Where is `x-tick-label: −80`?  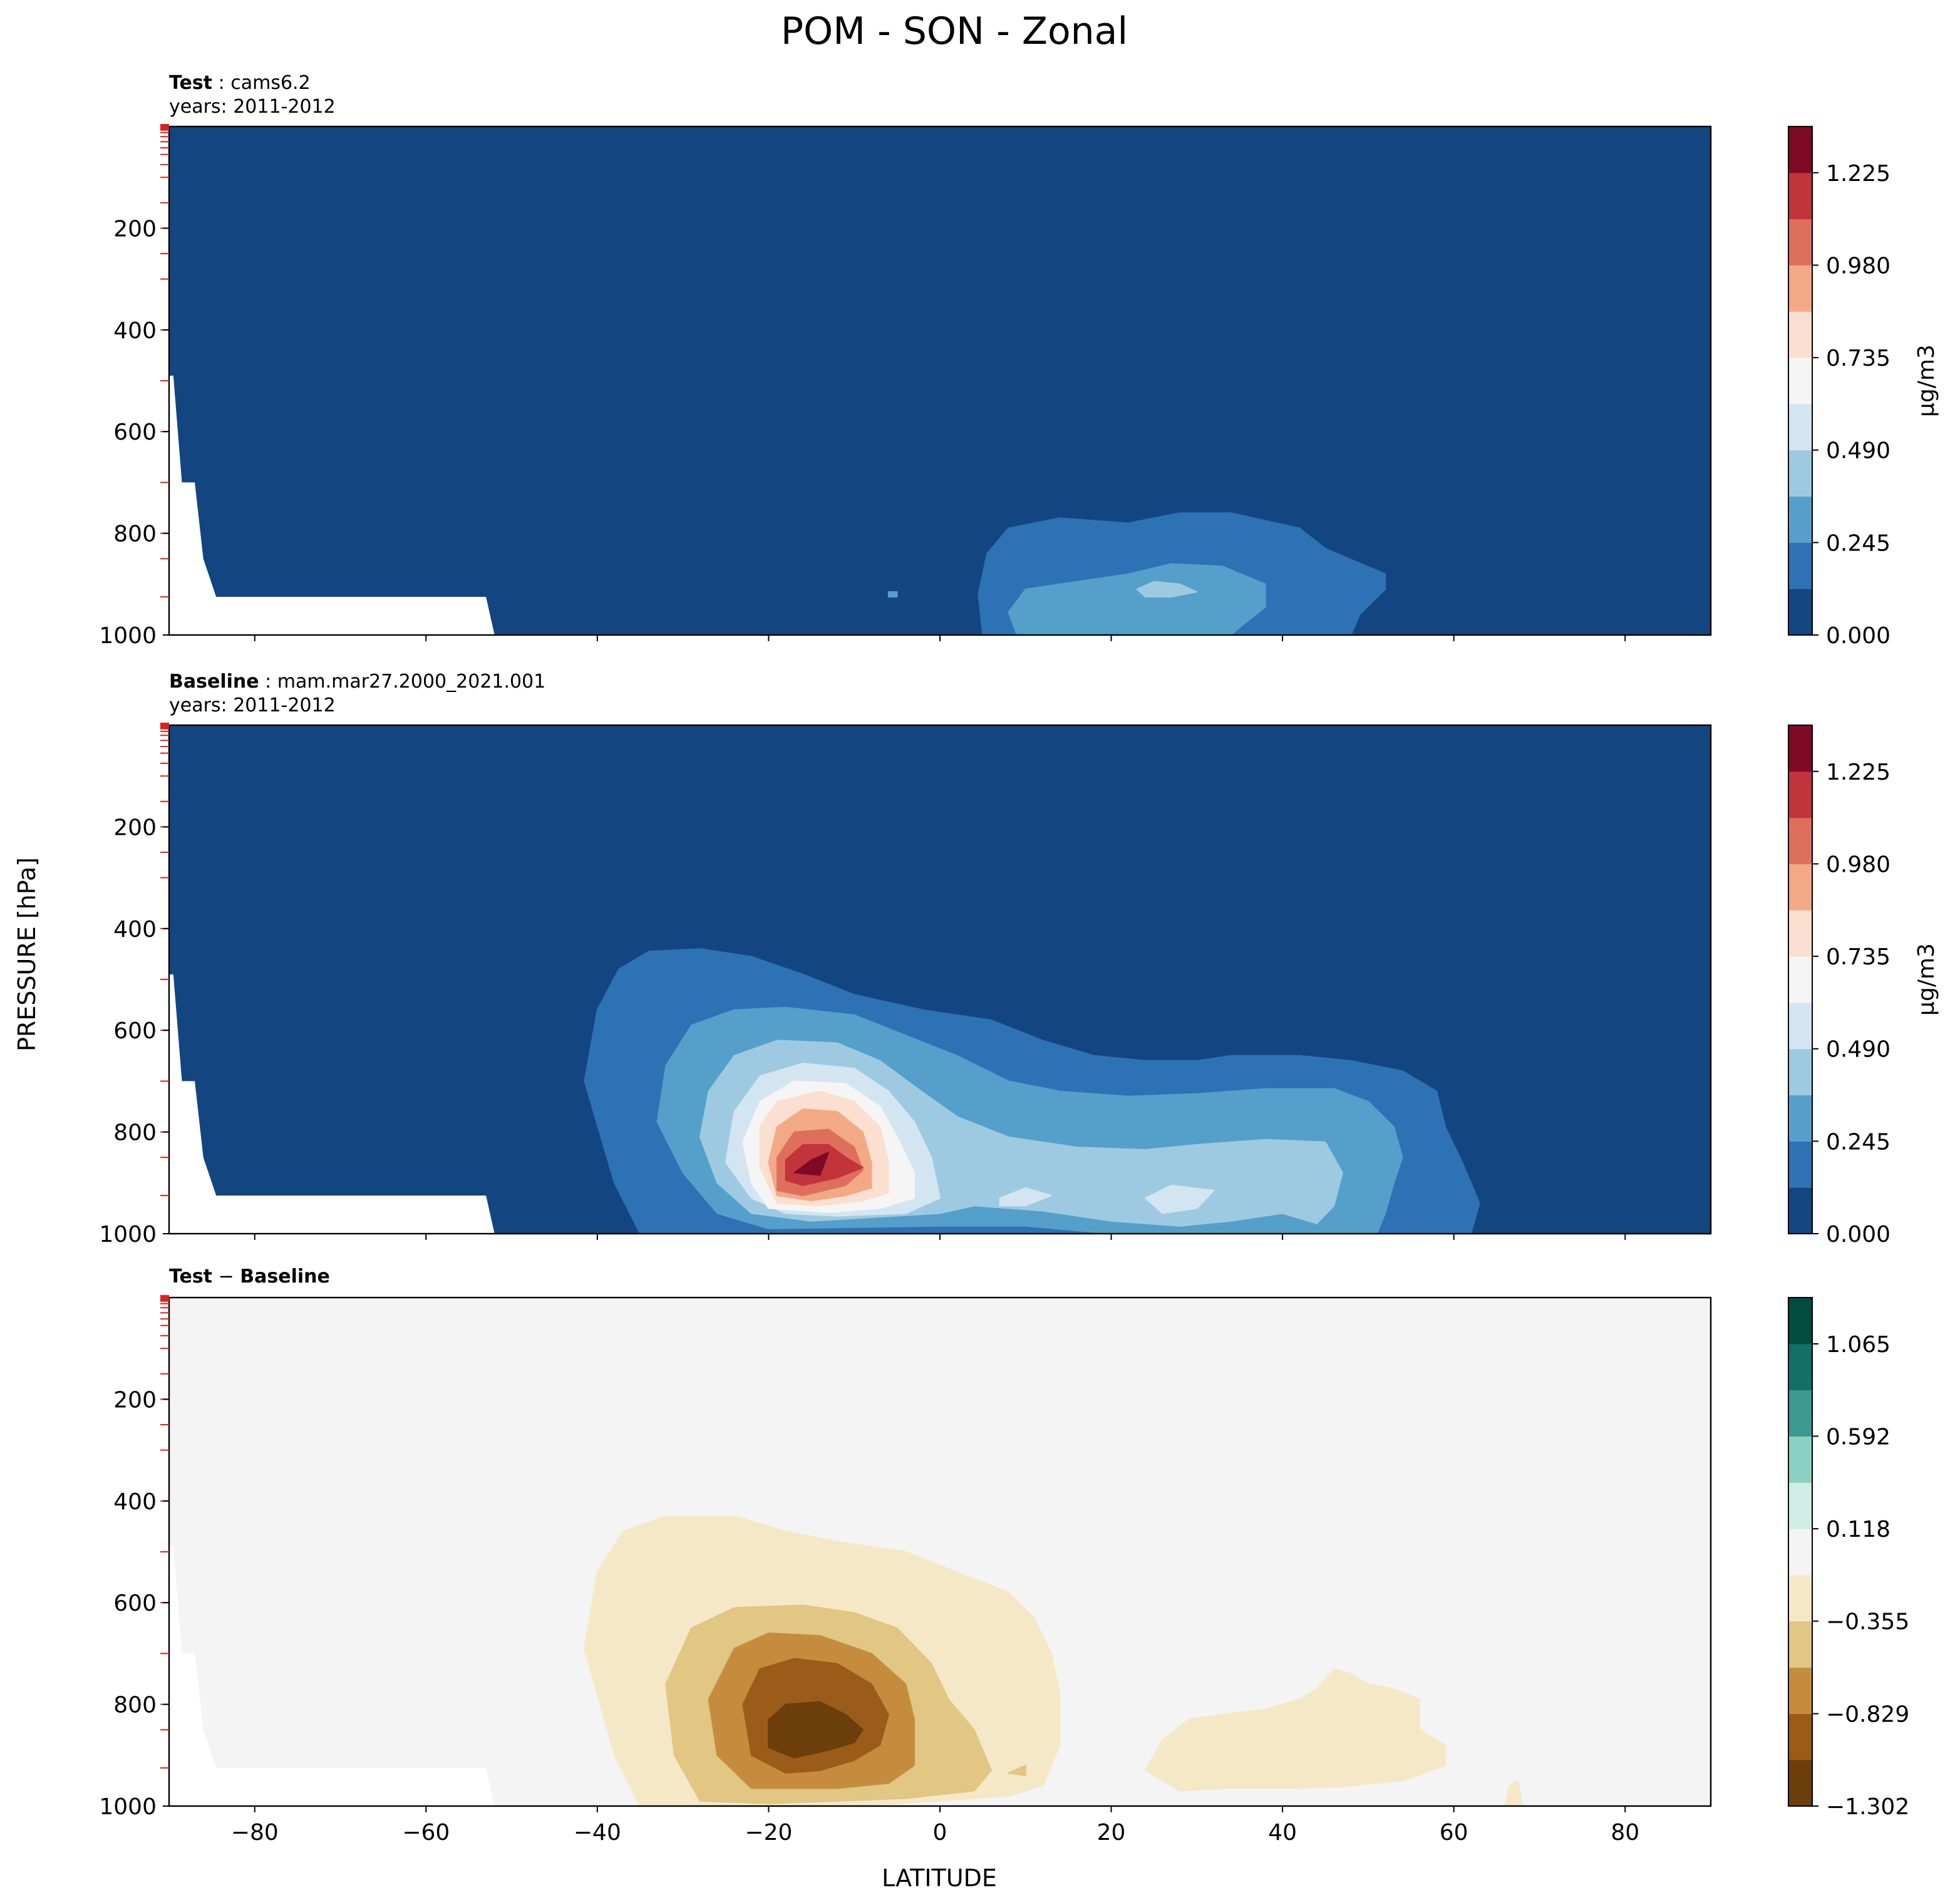
x-tick-label: −80 is located at coordinates (255, 1833).